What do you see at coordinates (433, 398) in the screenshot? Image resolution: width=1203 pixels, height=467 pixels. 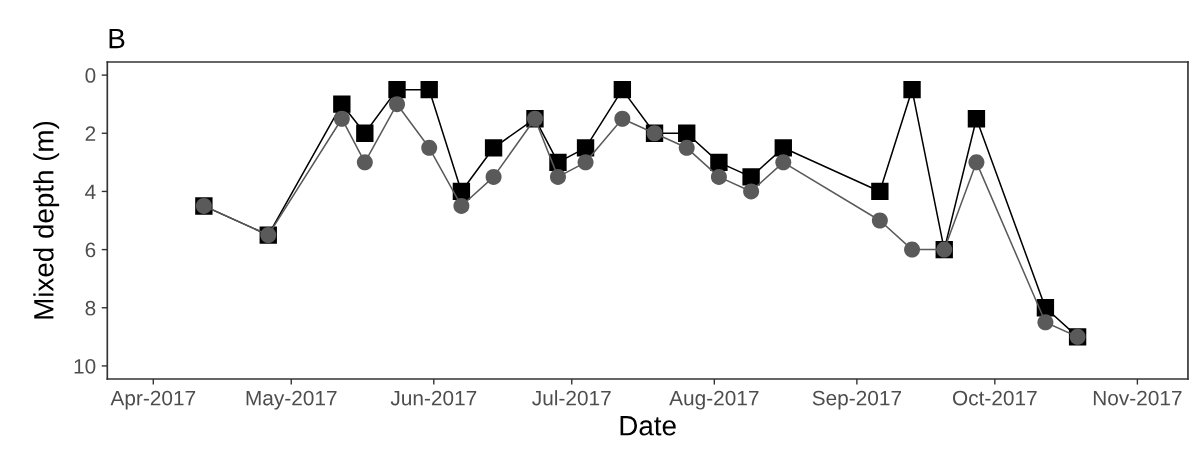 I see `x-tick-label: Jun-2017` at bounding box center [433, 398].